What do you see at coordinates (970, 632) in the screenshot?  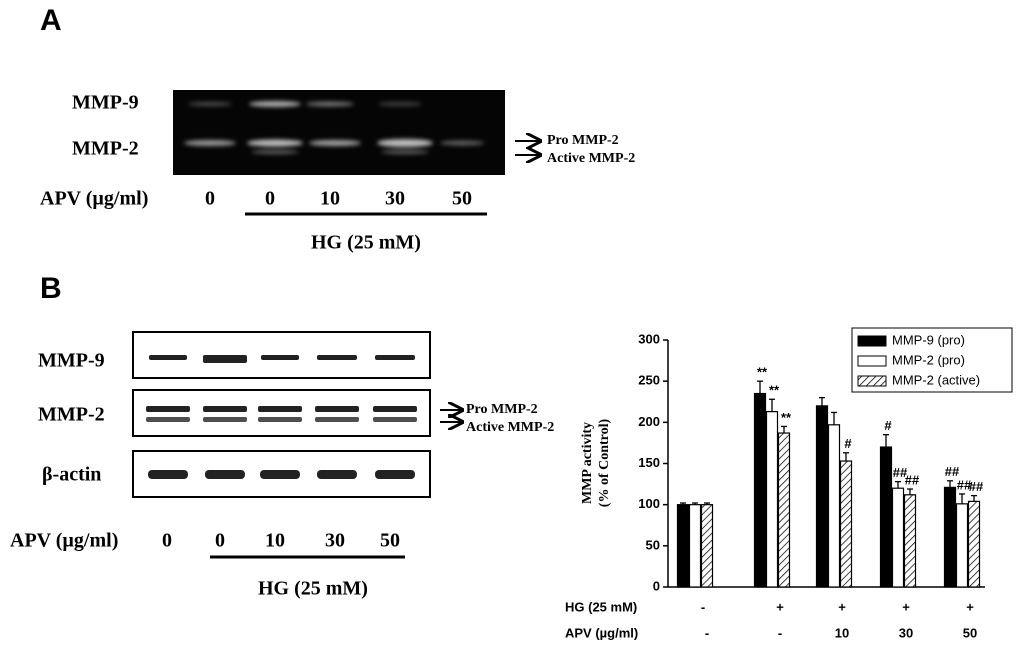 I see `category-label: 50` at bounding box center [970, 632].